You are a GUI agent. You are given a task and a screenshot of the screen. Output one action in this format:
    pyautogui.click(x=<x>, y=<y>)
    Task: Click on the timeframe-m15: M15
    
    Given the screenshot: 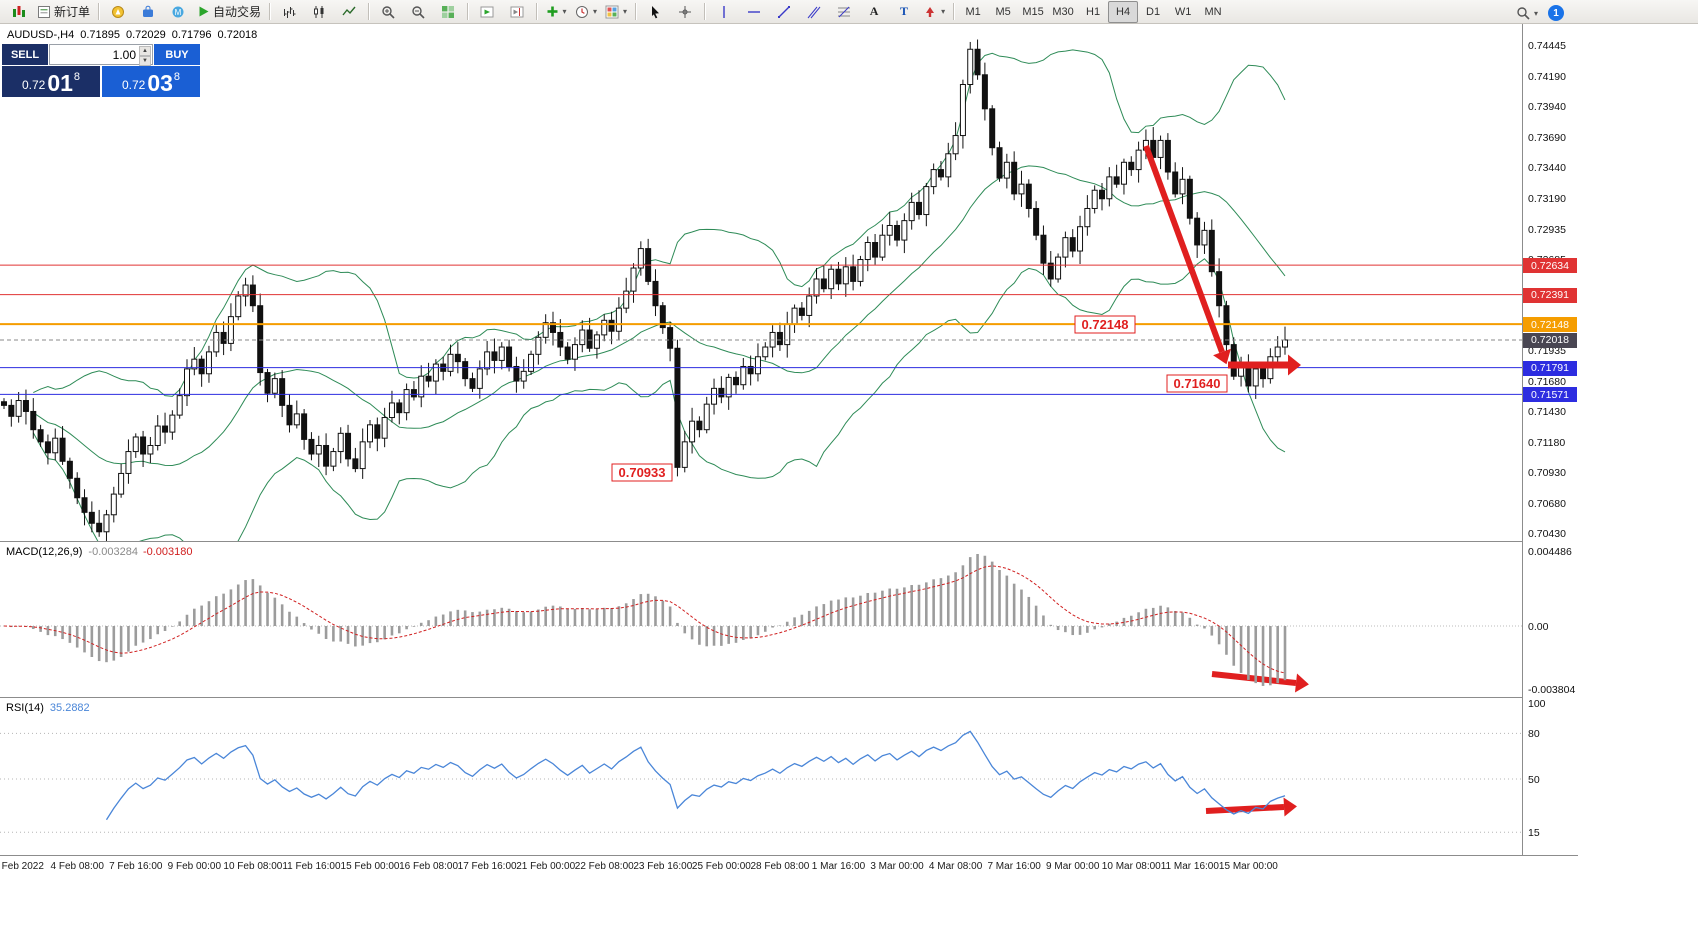 What is the action you would take?
    pyautogui.click(x=1033, y=11)
    